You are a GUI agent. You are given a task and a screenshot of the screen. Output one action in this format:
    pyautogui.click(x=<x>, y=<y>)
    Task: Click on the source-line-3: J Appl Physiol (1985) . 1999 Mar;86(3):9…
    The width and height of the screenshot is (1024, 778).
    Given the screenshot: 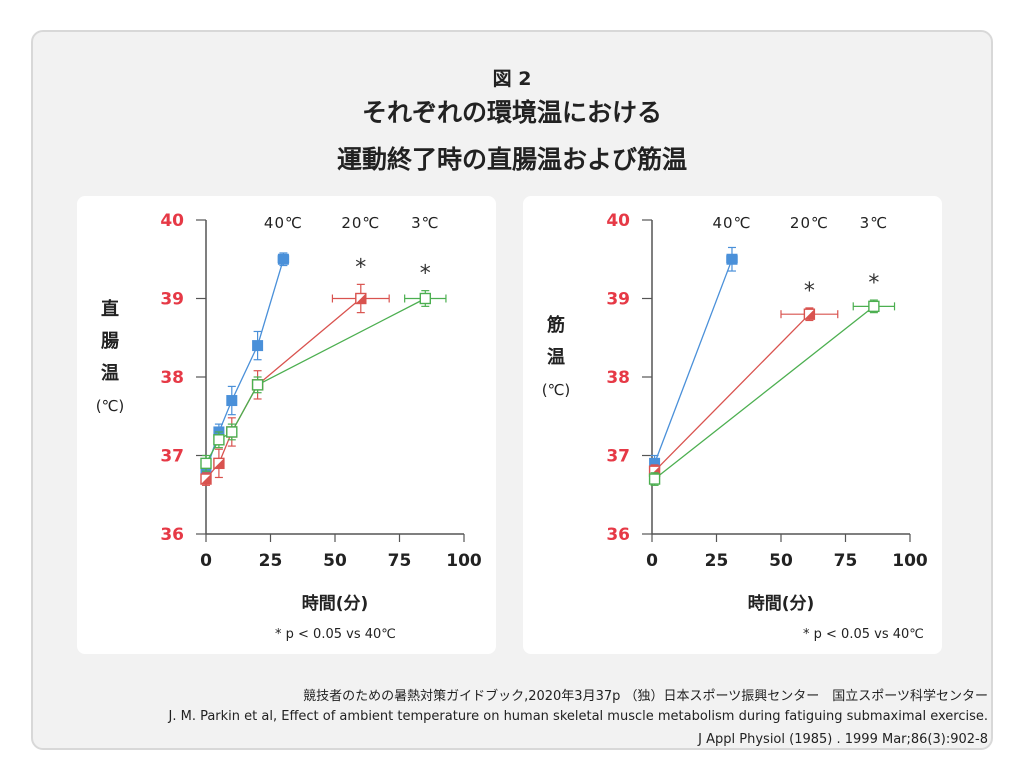 What is the action you would take?
    pyautogui.click(x=843, y=739)
    